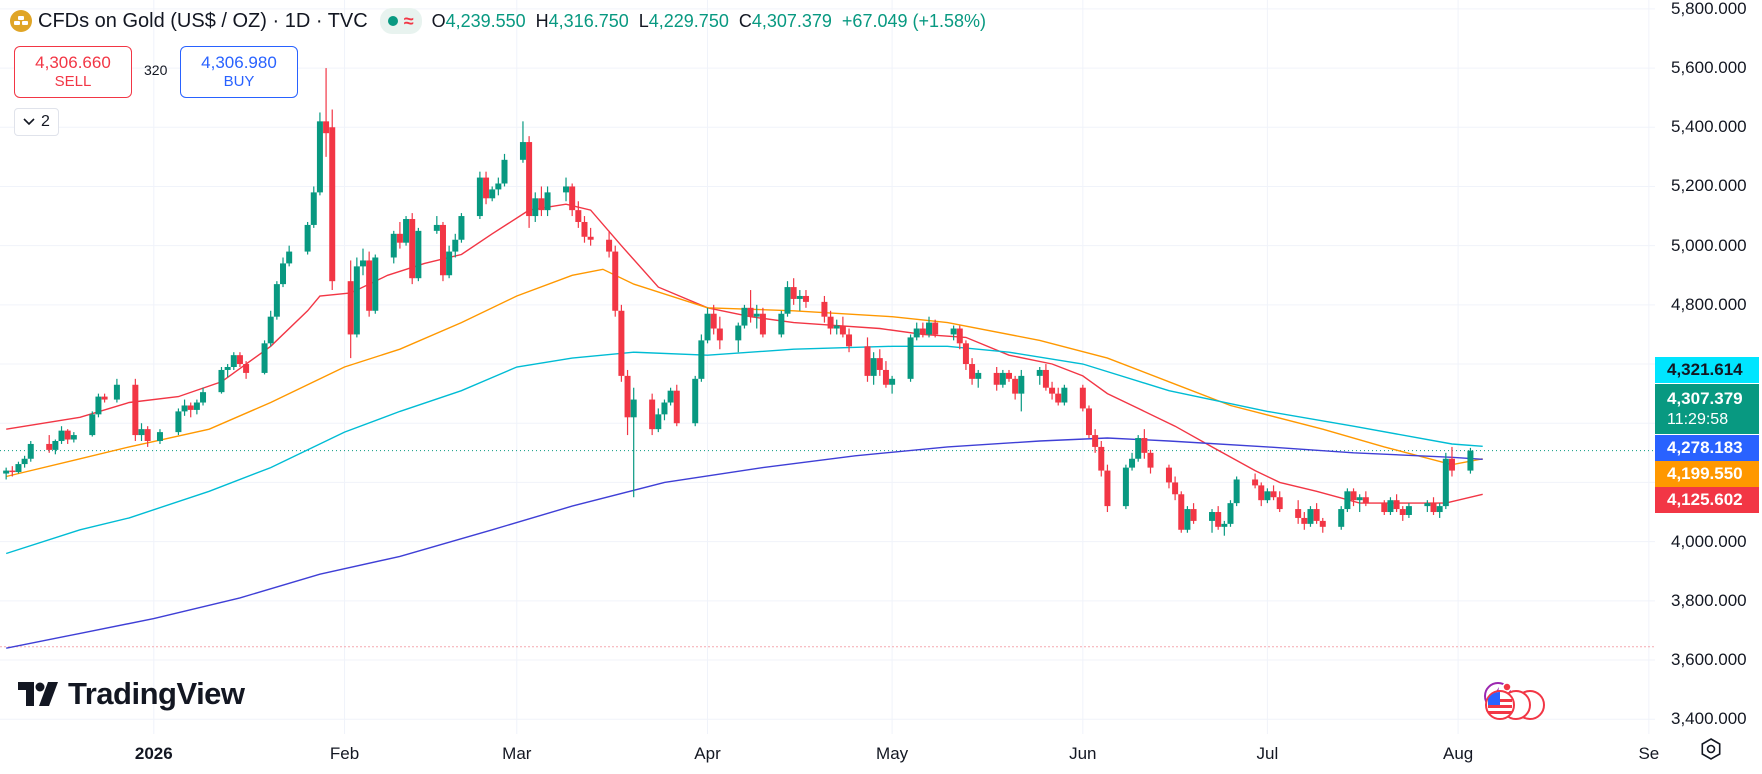  I want to click on us-economic-events-icon, so click(1514, 706).